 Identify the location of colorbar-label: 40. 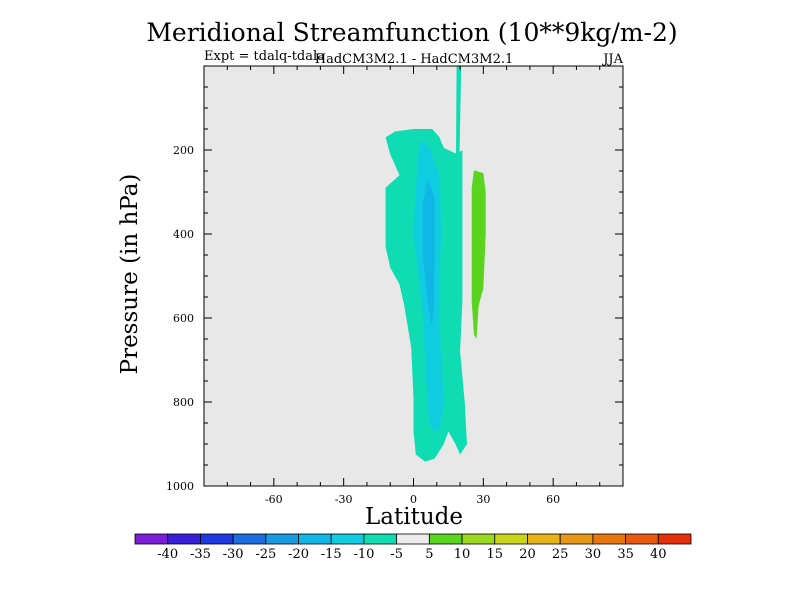
(658, 554).